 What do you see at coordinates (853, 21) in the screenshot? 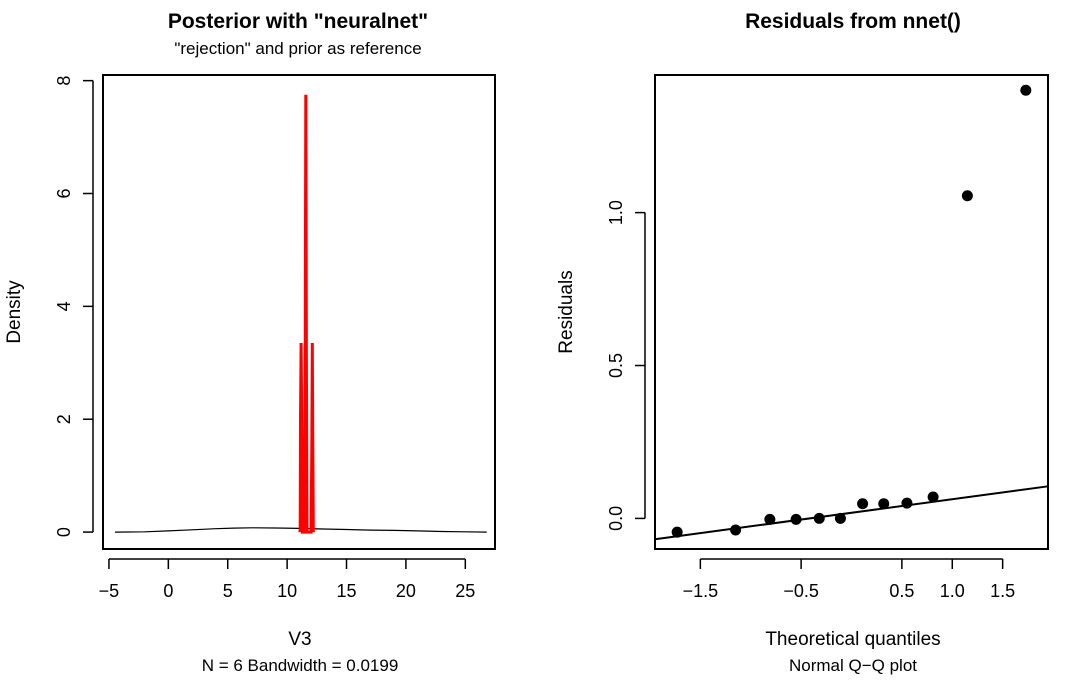
I see `qq-title: Residuals from nnet()` at bounding box center [853, 21].